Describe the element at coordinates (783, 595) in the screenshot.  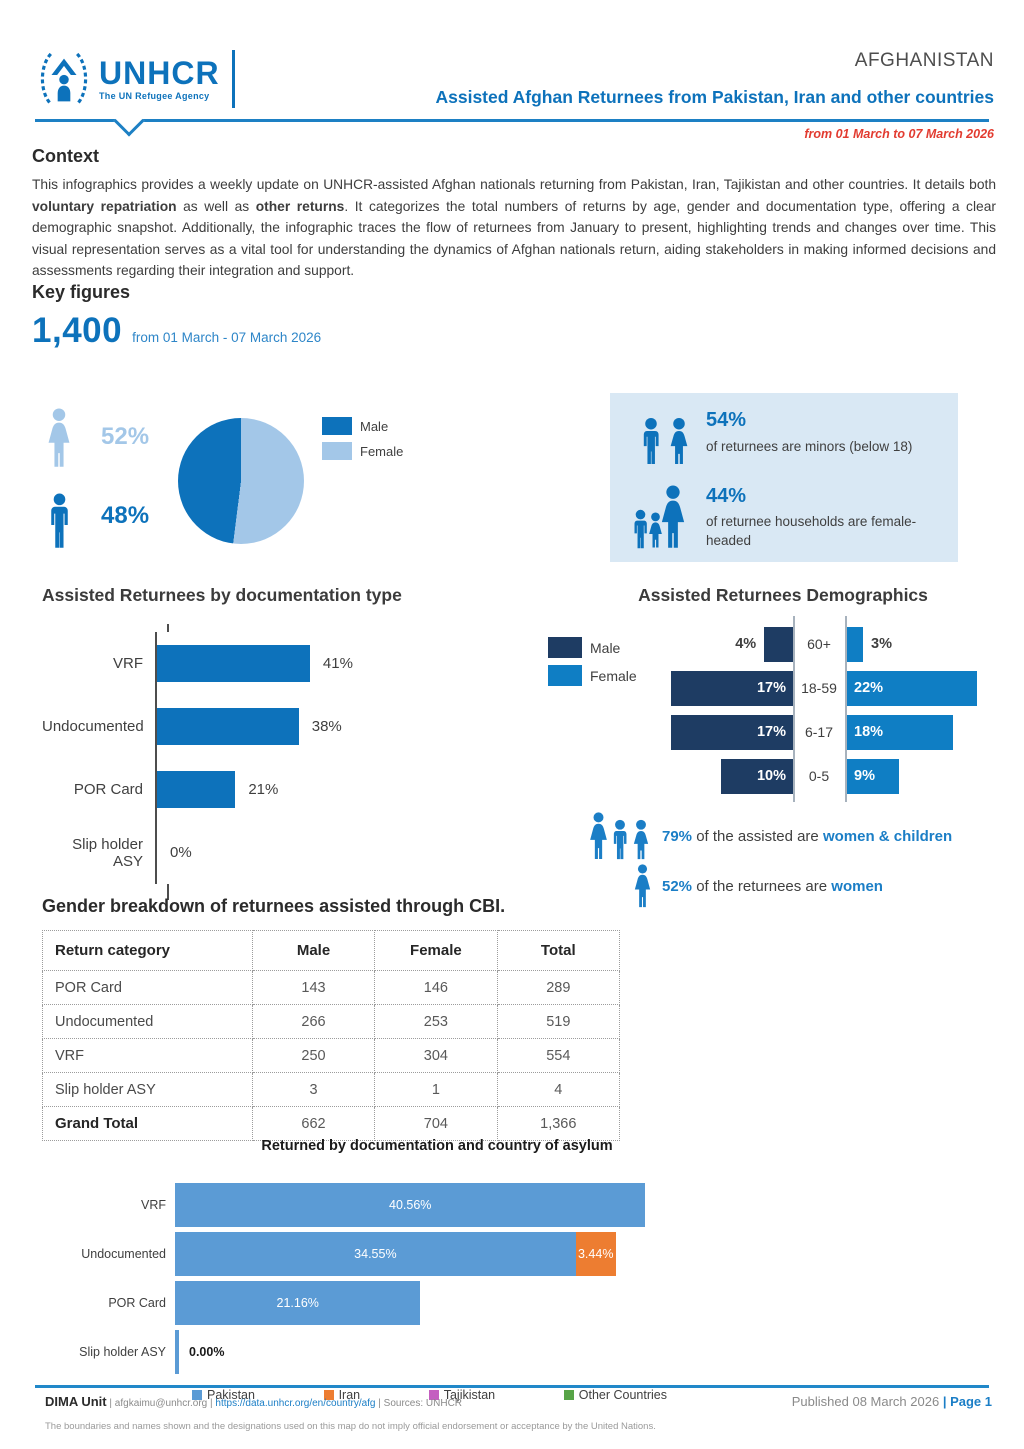
I see `demographics-title: Assisted Returnees Demographics` at that location.